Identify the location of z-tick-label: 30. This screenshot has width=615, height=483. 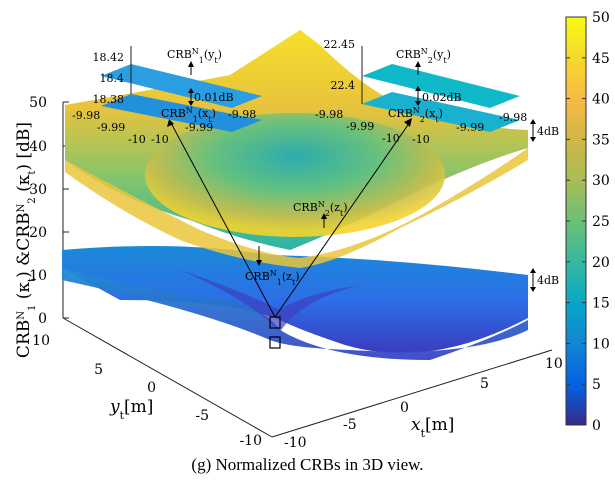
(38, 190).